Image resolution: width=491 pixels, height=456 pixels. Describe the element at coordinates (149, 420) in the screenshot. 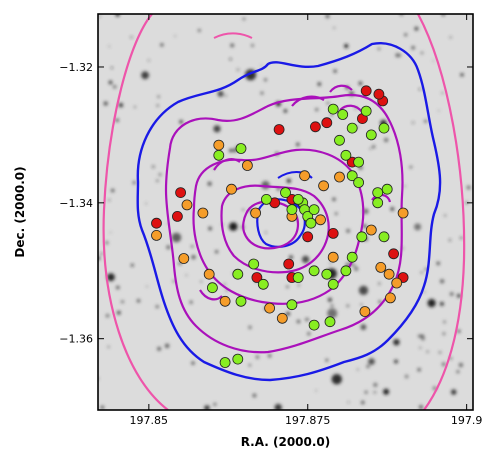

I see `x-tick-label: 197.85` at that location.